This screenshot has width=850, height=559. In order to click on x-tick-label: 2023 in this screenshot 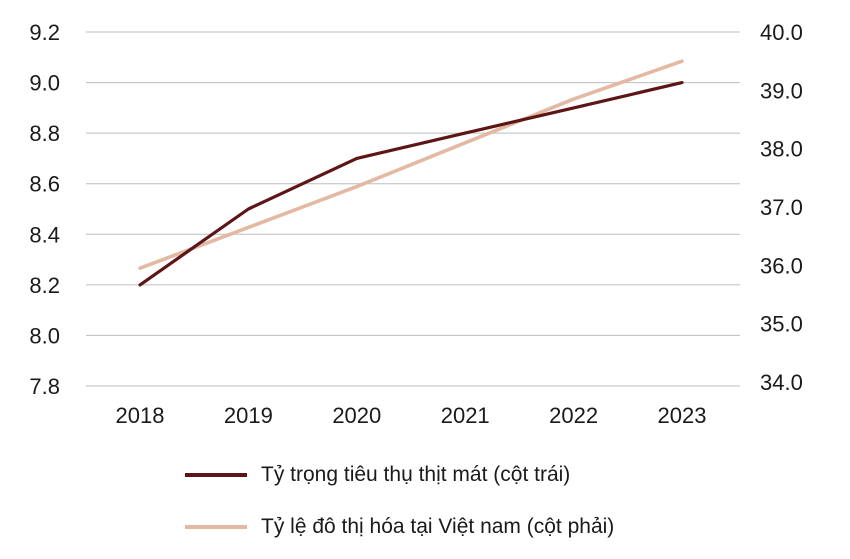, I will do `click(682, 415)`.